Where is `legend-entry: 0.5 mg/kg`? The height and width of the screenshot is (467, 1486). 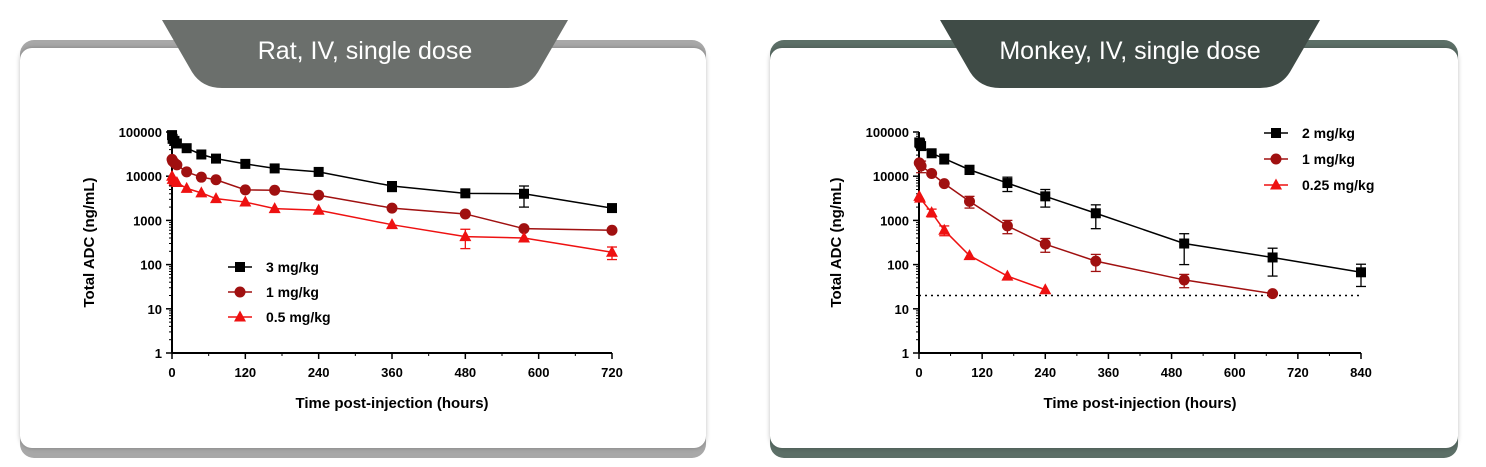
legend-entry: 0.5 mg/kg is located at coordinates (279, 317).